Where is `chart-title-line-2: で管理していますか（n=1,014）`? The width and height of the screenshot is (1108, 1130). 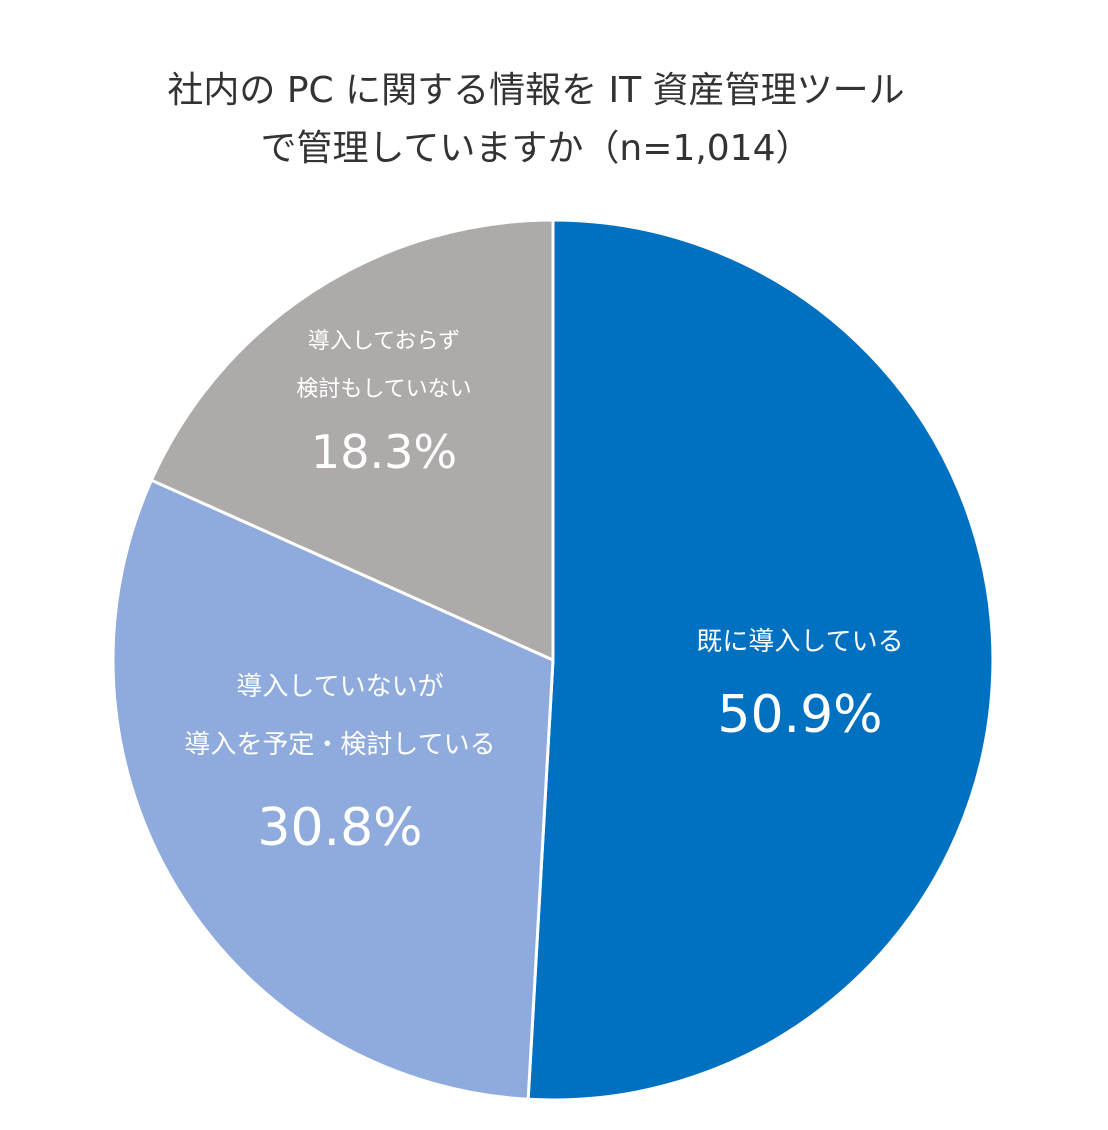
chart-title-line-2: で管理していますか（n=1,014） is located at coordinates (536, 148).